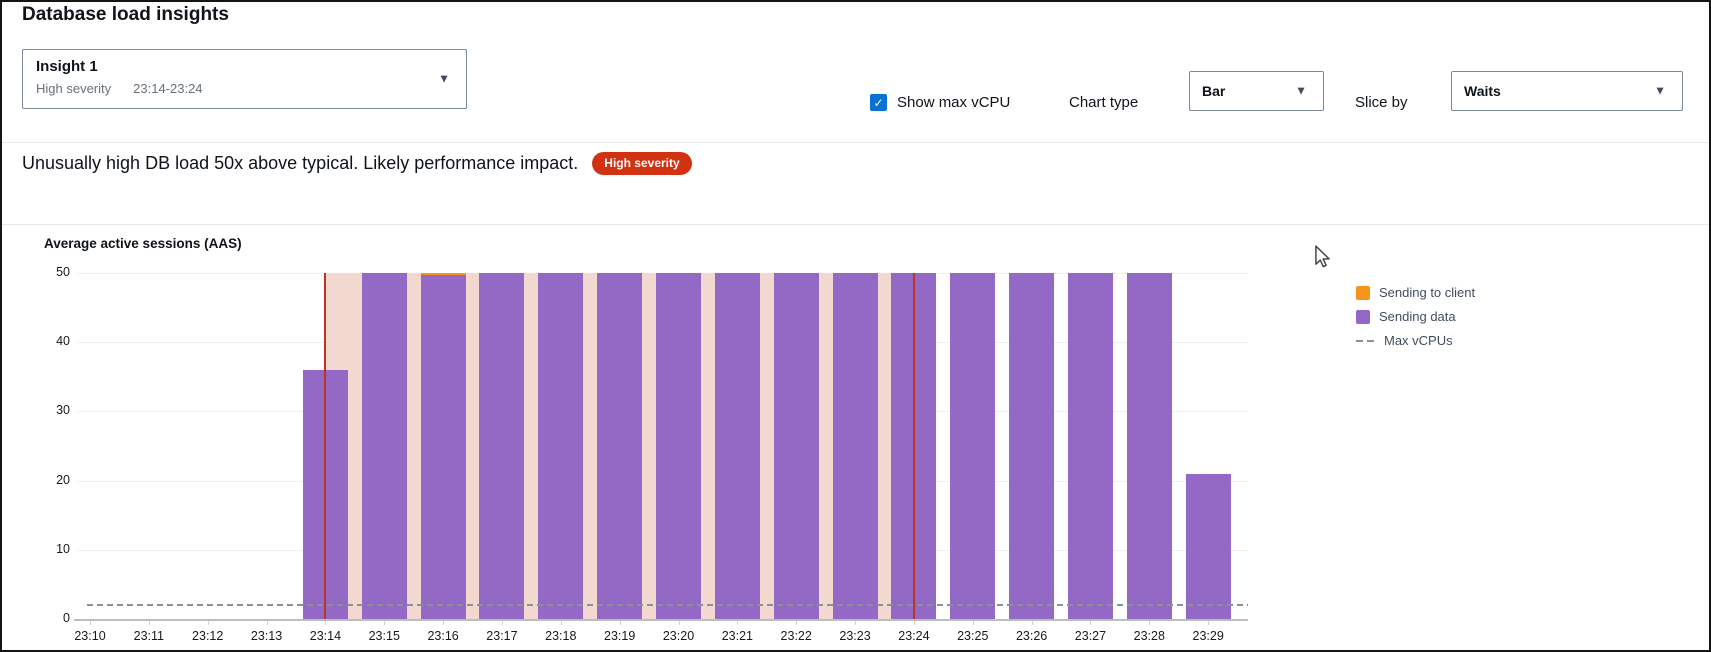  What do you see at coordinates (561, 636) in the screenshot?
I see `x-axis-label: 23:18` at bounding box center [561, 636].